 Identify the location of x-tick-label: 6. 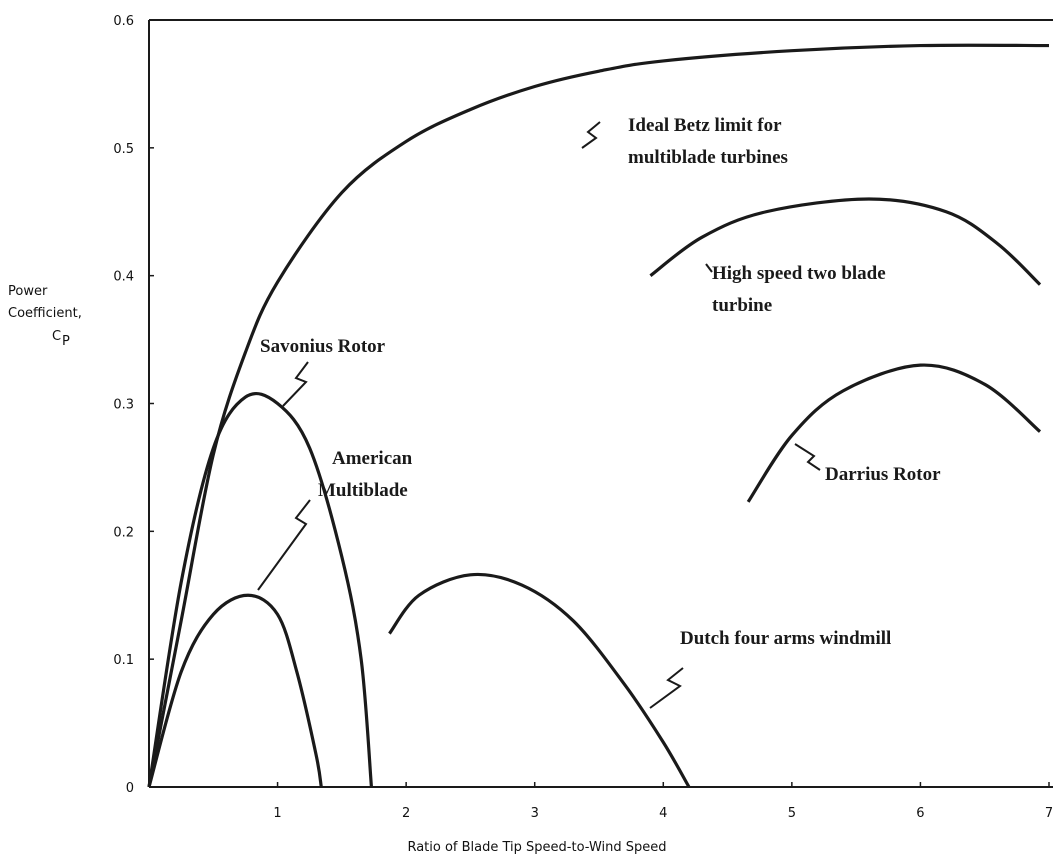
(920, 813).